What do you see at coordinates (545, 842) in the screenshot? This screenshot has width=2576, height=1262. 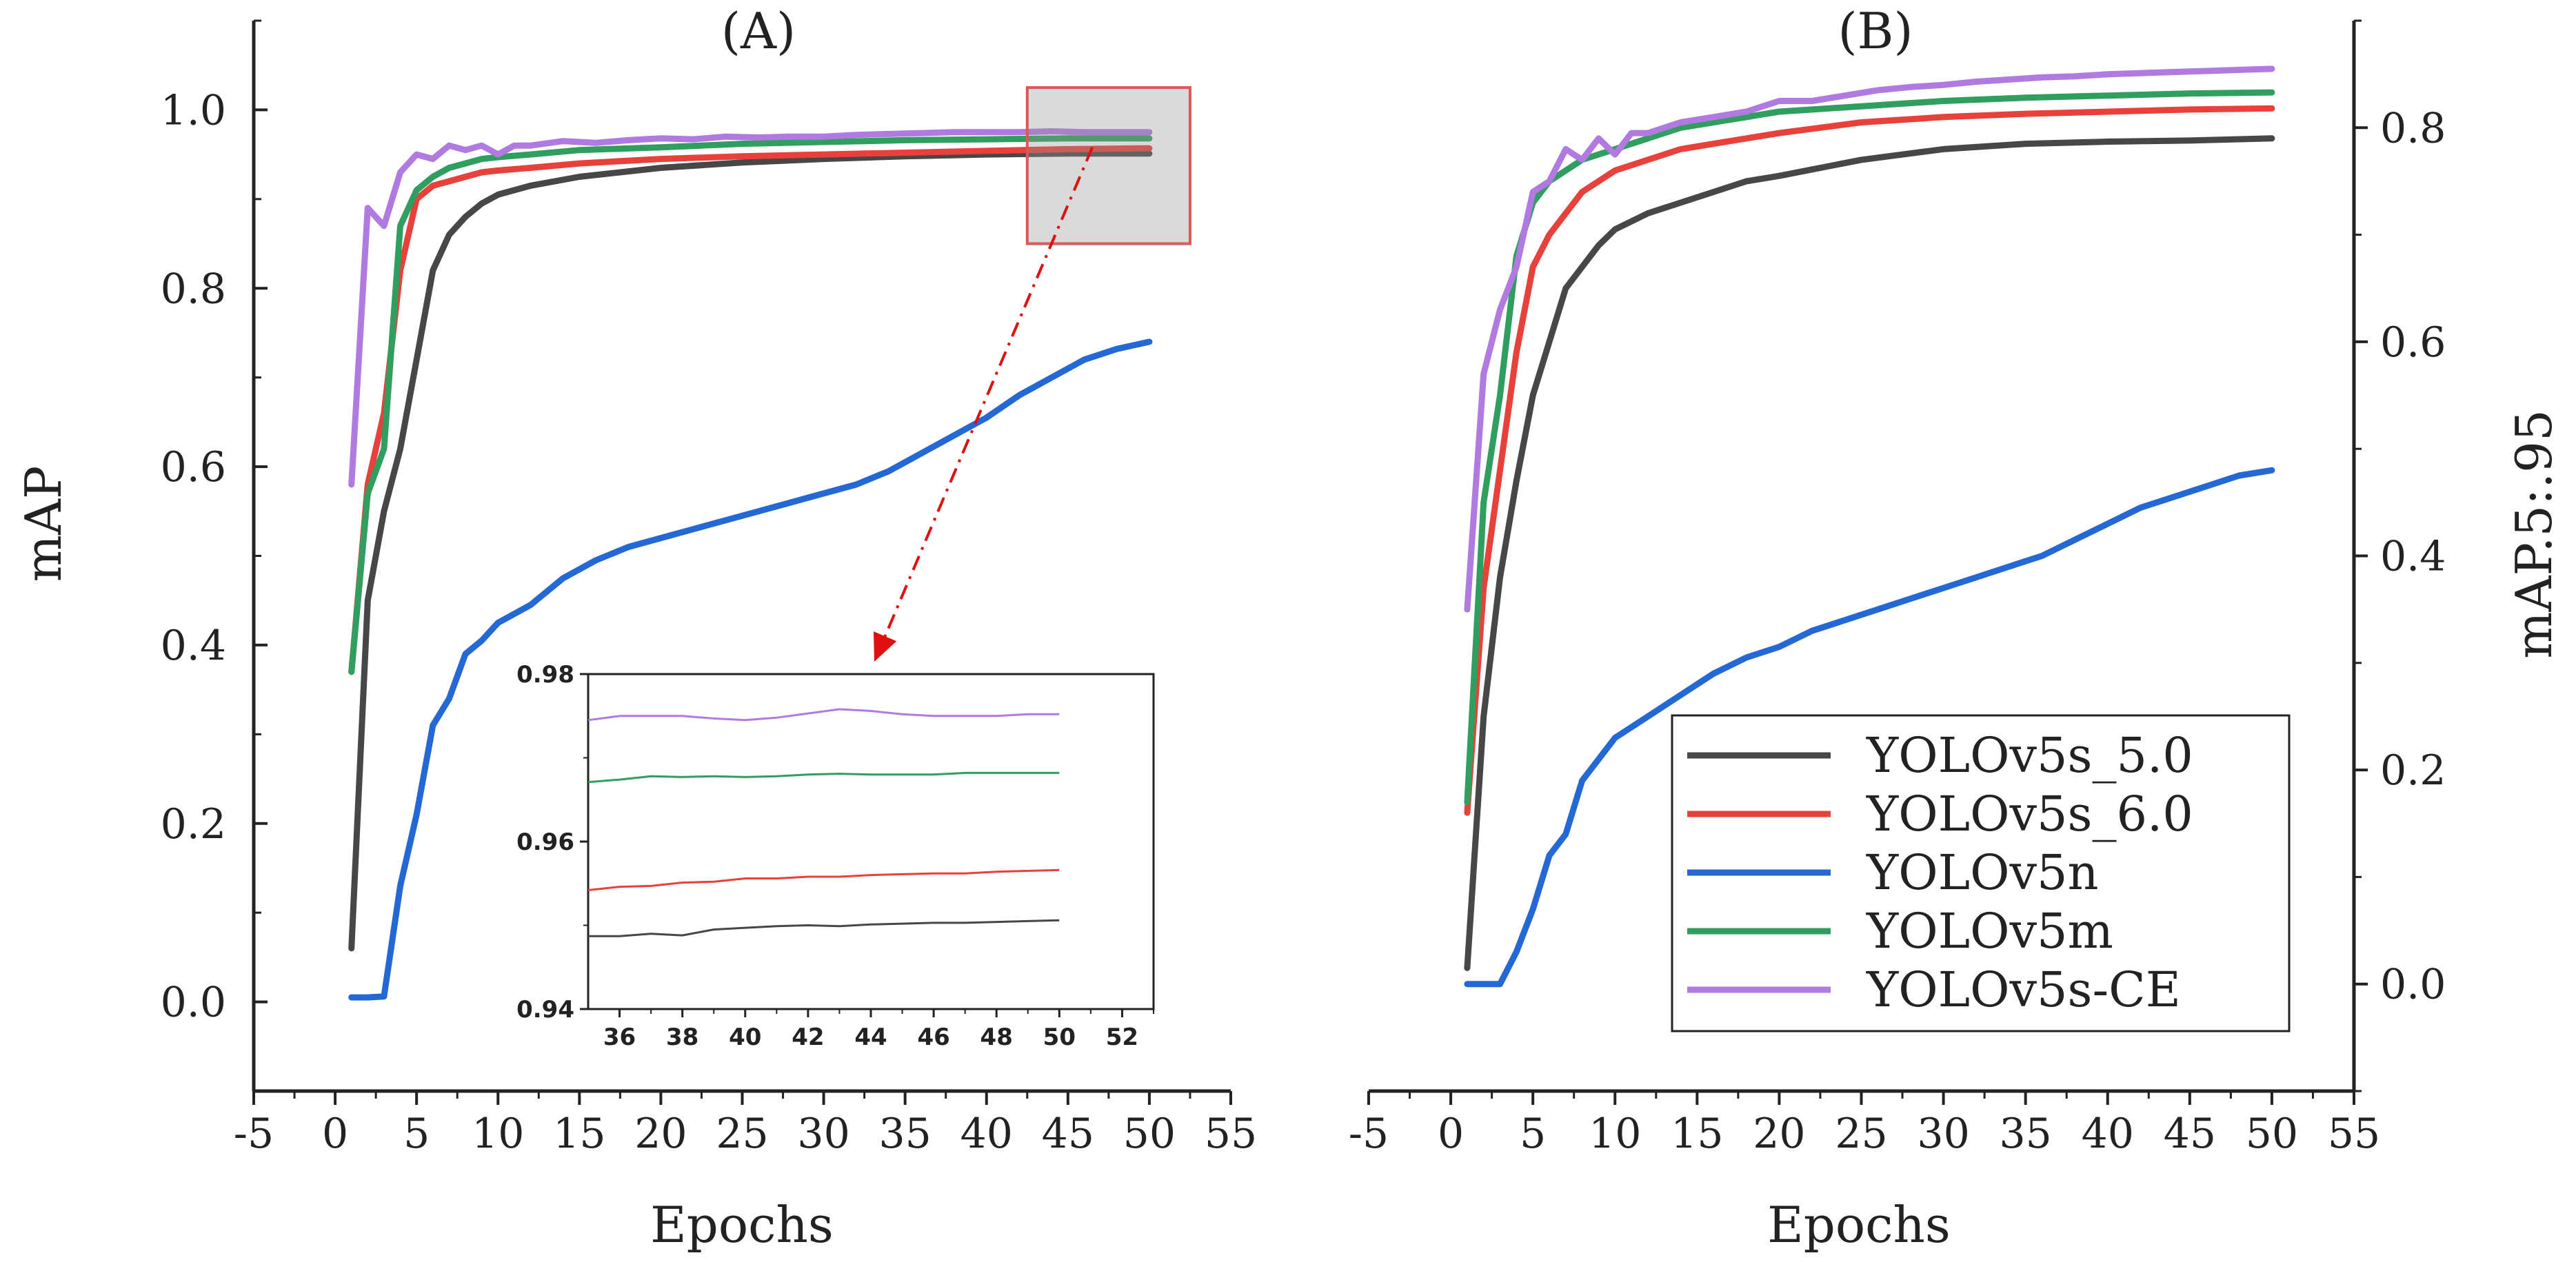 I see `inset-y-tick-label: 0.96` at bounding box center [545, 842].